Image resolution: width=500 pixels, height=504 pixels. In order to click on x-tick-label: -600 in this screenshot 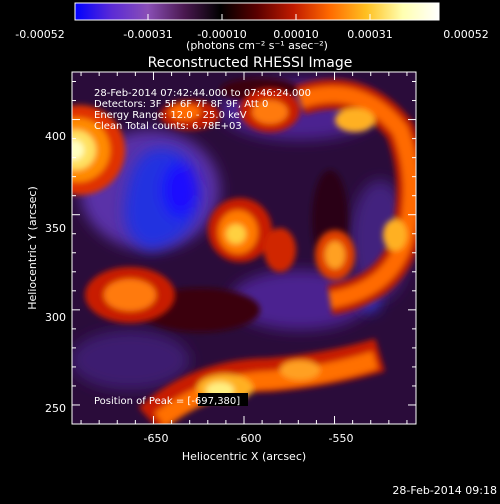, I will do `click(249, 438)`.